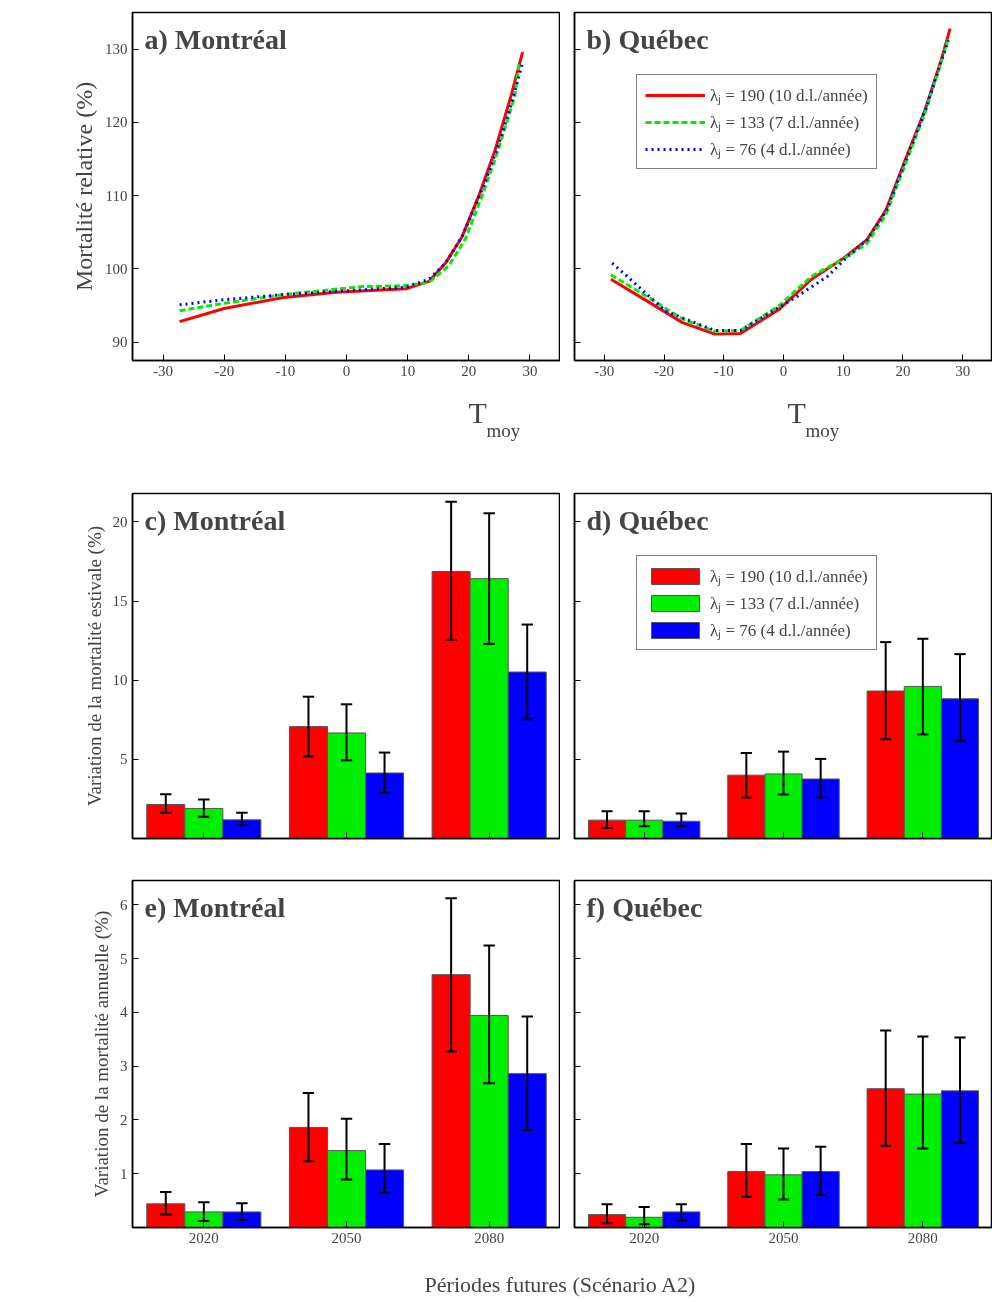  Describe the element at coordinates (560, 1284) in the screenshot. I see `x-axis-title: Périodes futures (Scénario A2)` at that location.